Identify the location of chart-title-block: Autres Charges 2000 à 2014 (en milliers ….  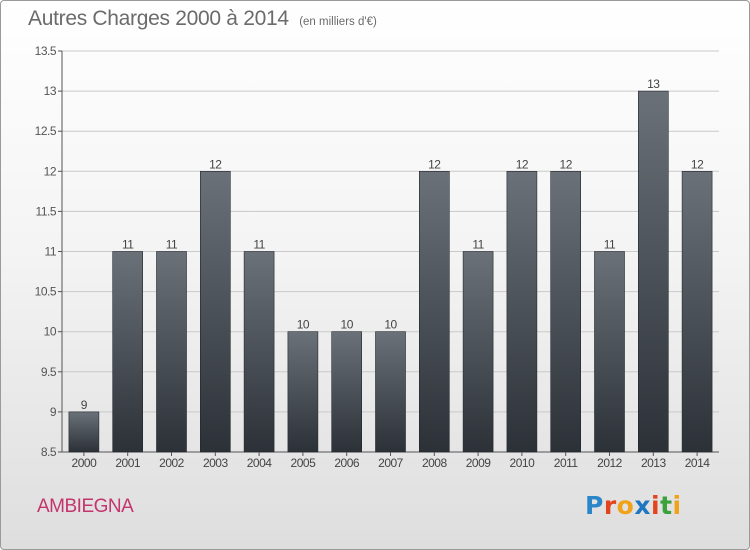
(202, 19).